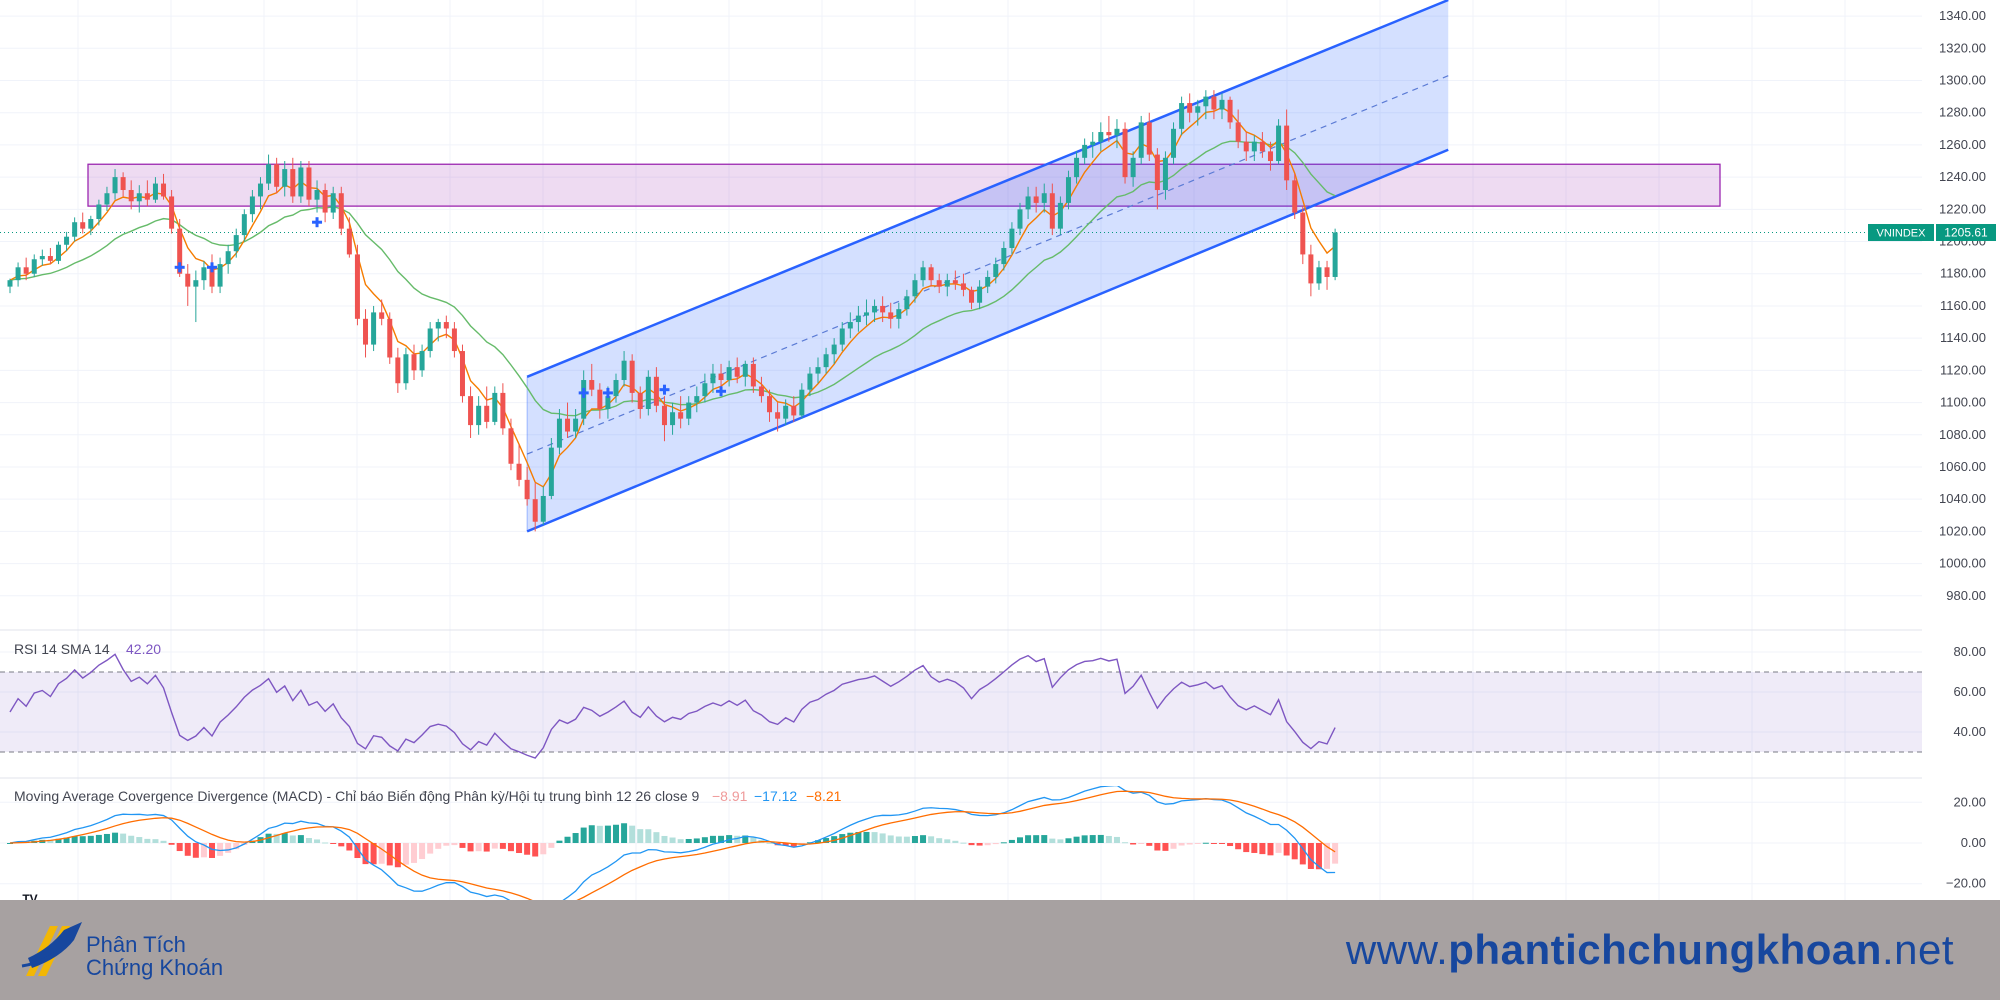  I want to click on macd-pane, so click(673, 850).